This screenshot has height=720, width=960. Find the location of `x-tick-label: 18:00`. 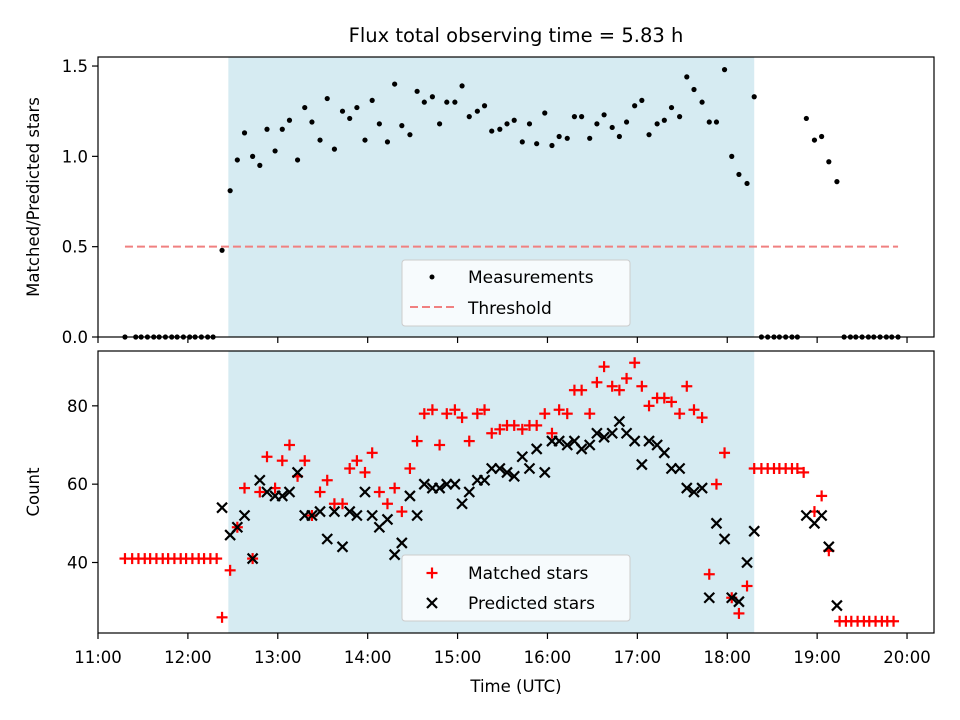

x-tick-label: 18:00 is located at coordinates (727, 657).